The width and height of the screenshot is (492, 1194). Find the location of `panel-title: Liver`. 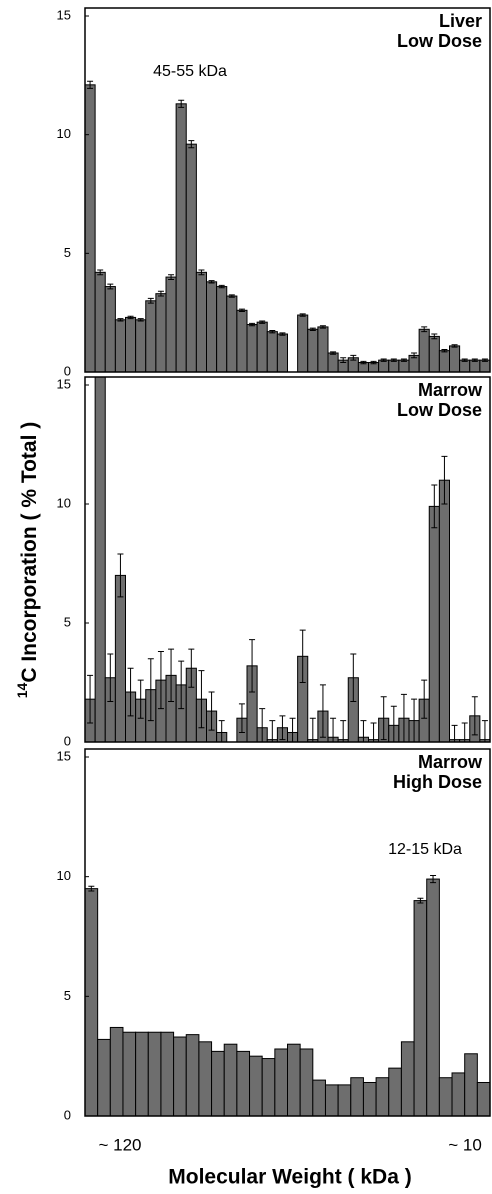

panel-title: Liver is located at coordinates (460, 21).